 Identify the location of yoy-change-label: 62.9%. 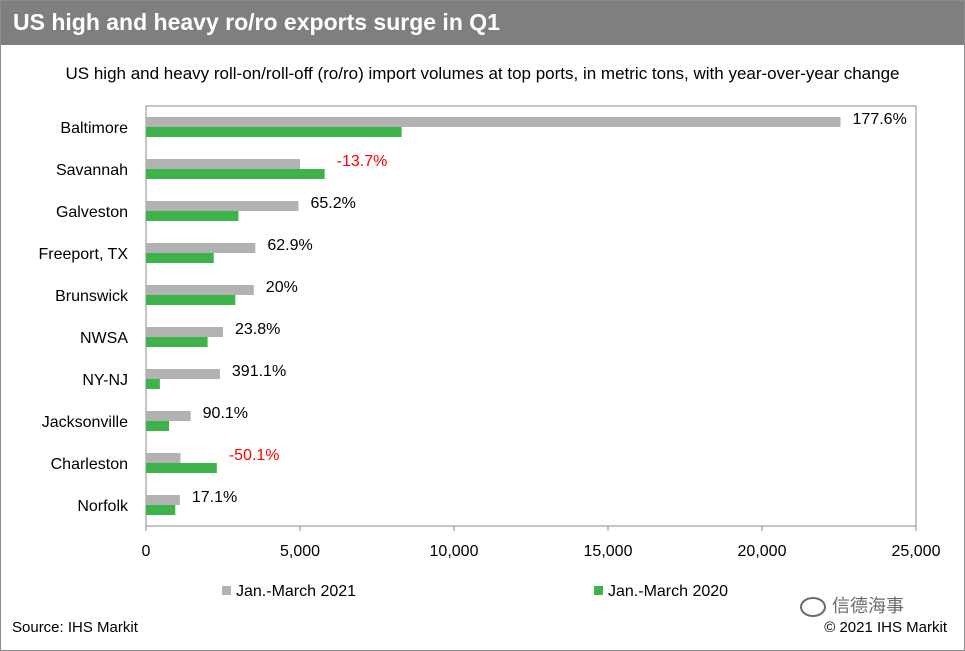
(289, 245).